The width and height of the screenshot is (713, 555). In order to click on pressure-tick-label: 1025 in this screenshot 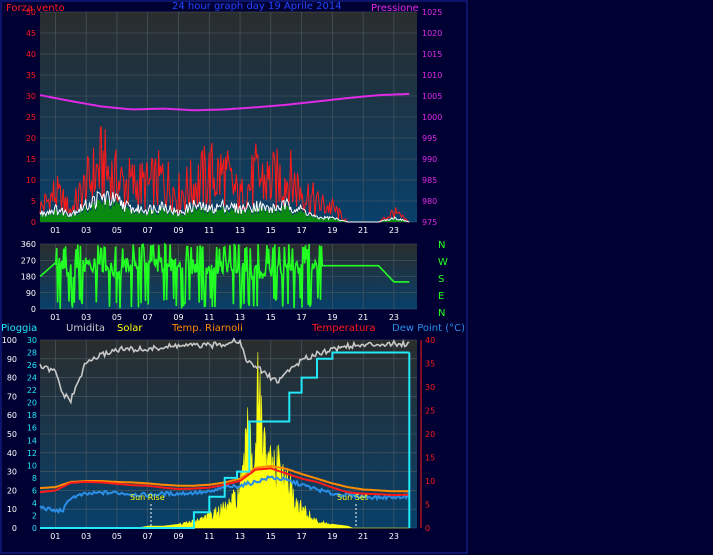, I will do `click(432, 12)`.